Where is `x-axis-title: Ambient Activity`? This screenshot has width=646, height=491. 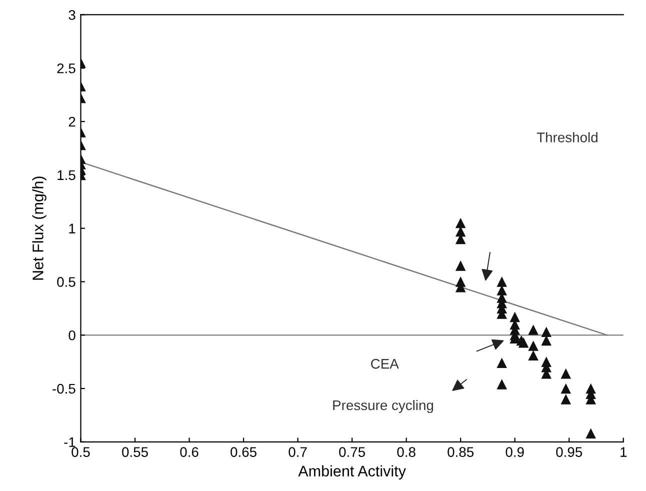 x-axis-title: Ambient Activity is located at coordinates (352, 472).